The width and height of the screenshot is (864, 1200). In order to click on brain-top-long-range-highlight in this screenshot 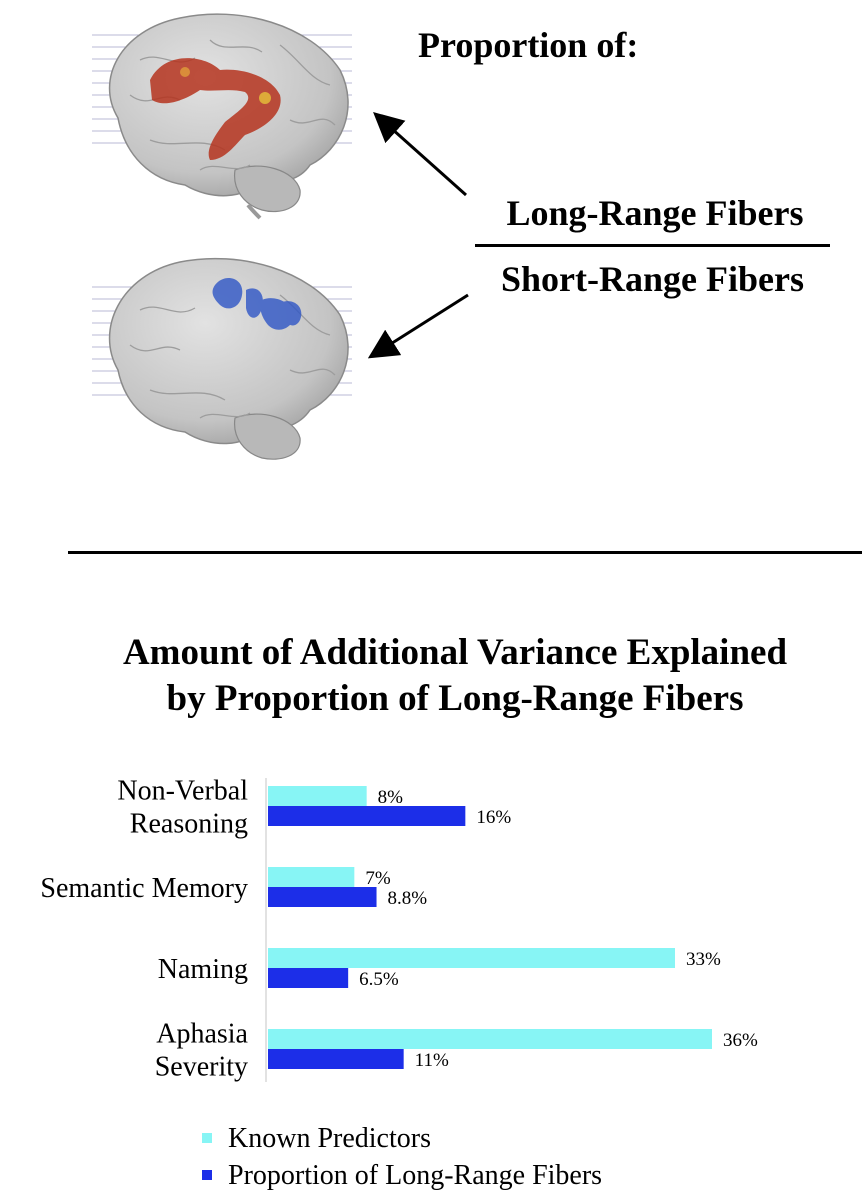, I will do `click(215, 109)`.